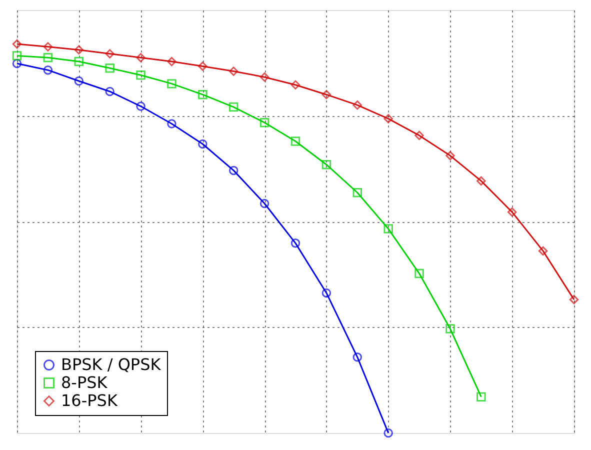 This screenshot has width=591, height=450. What do you see at coordinates (89, 400) in the screenshot?
I see `legend-label: 16-PSK` at bounding box center [89, 400].